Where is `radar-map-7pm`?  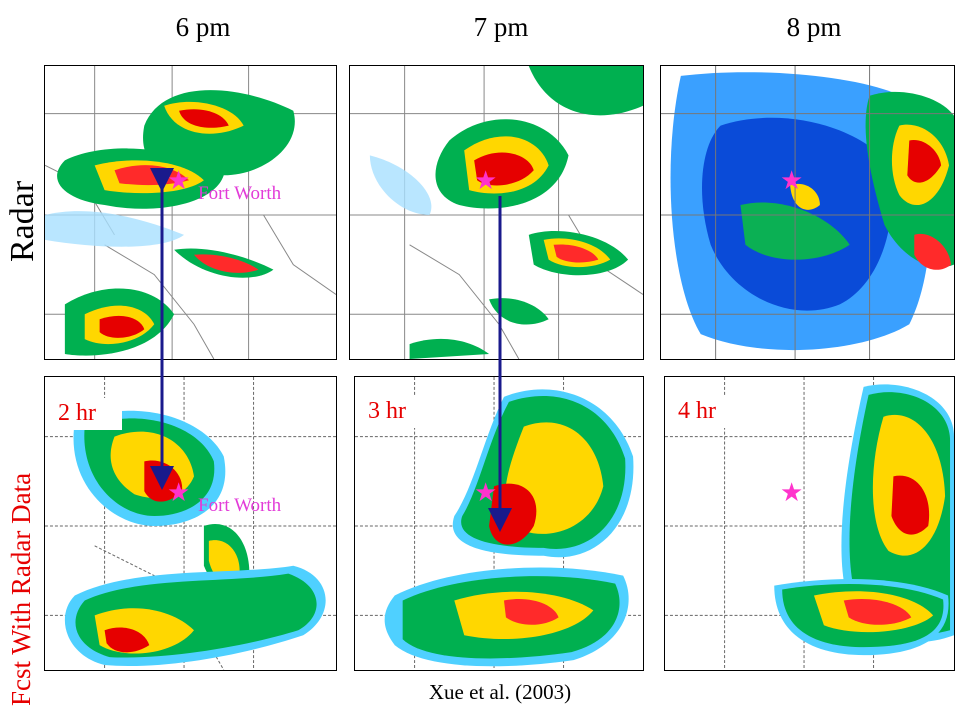 radar-map-7pm is located at coordinates (496, 212).